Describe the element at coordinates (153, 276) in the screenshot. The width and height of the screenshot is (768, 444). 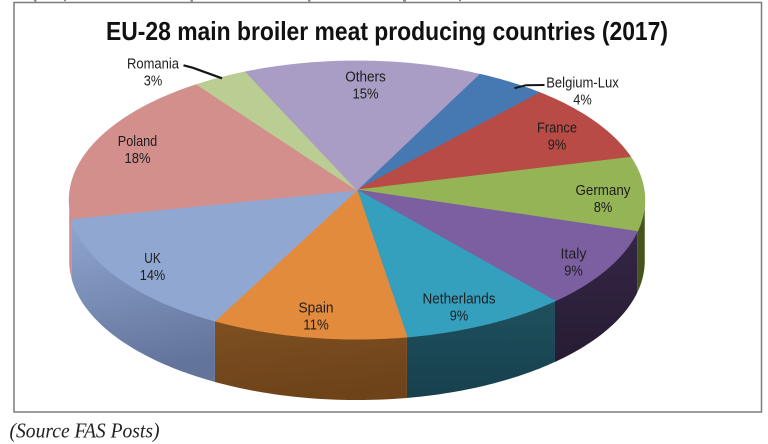
I see `svg-text: 14%` at that location.